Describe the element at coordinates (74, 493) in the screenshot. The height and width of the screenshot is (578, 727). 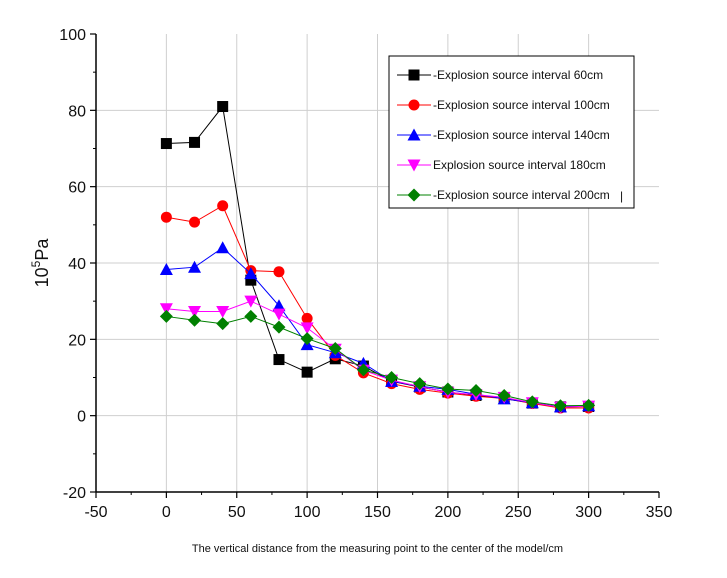
I see `y-tick-label: -20` at that location.